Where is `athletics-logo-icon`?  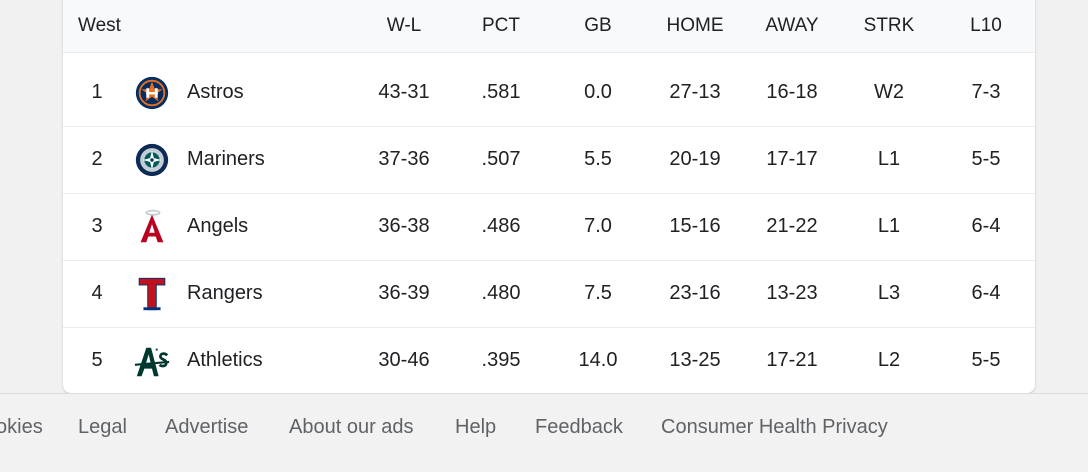 athletics-logo-icon is located at coordinates (152, 360).